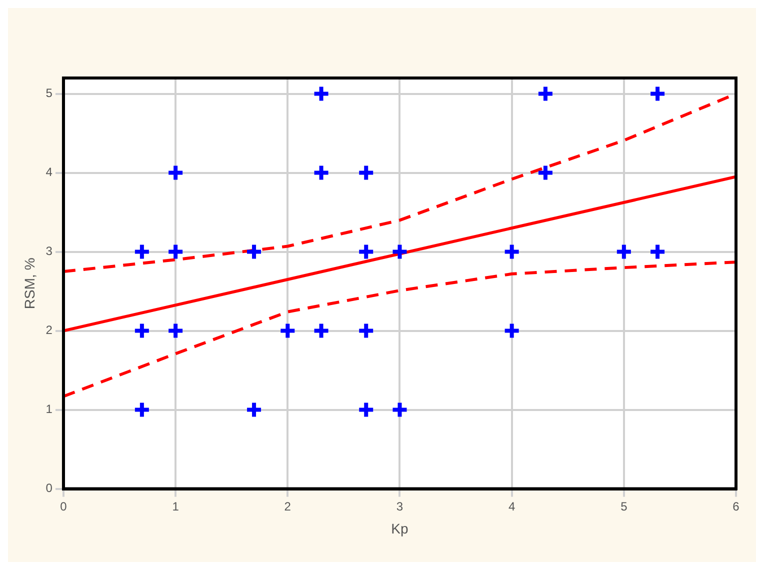  Describe the element at coordinates (64, 506) in the screenshot. I see `x-tick-label: 0` at that location.